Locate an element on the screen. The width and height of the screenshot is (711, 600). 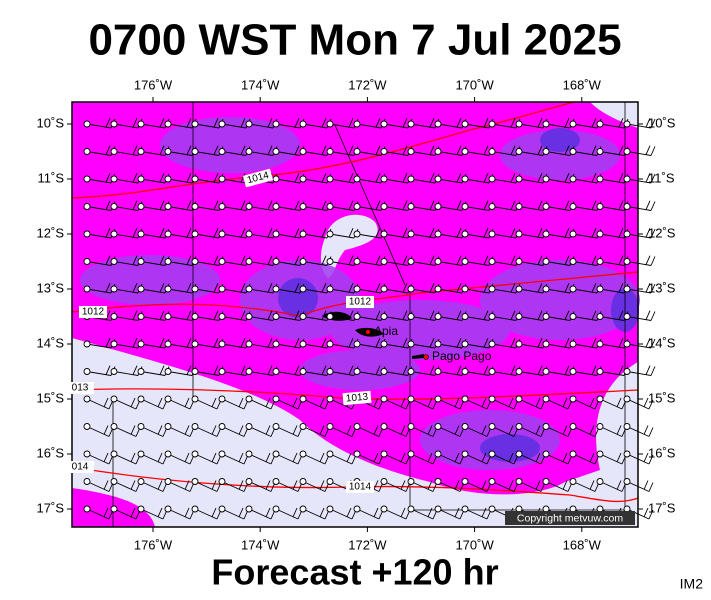
isobar-label: 1013 is located at coordinates (357, 398).